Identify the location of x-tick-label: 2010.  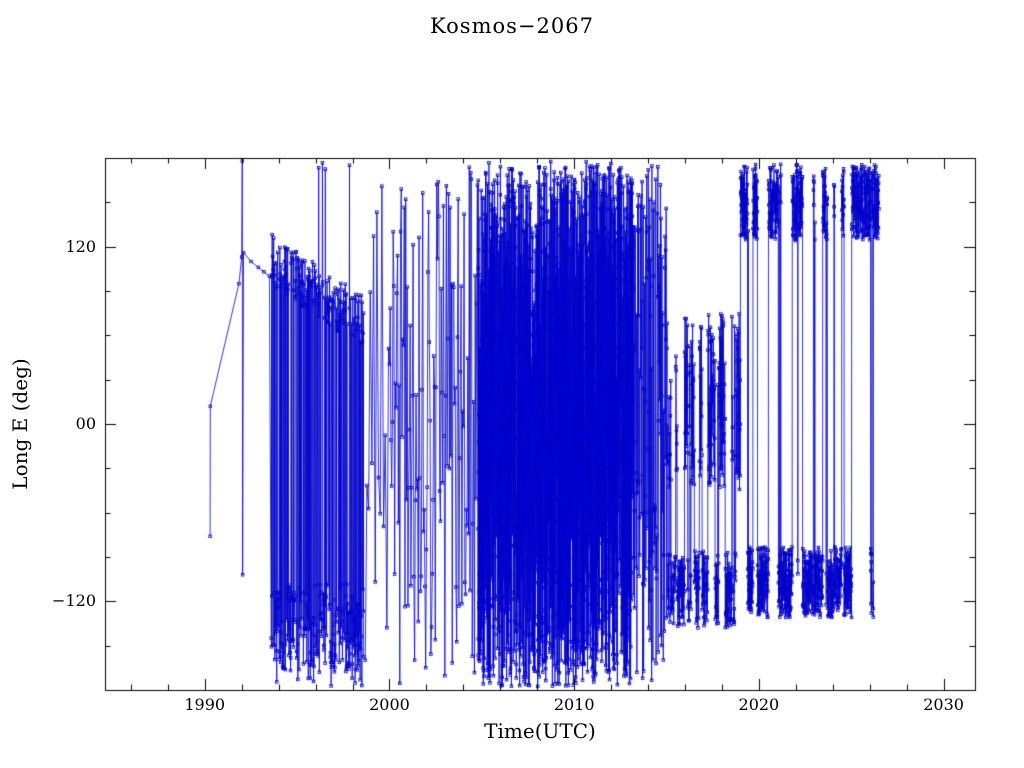
(574, 704).